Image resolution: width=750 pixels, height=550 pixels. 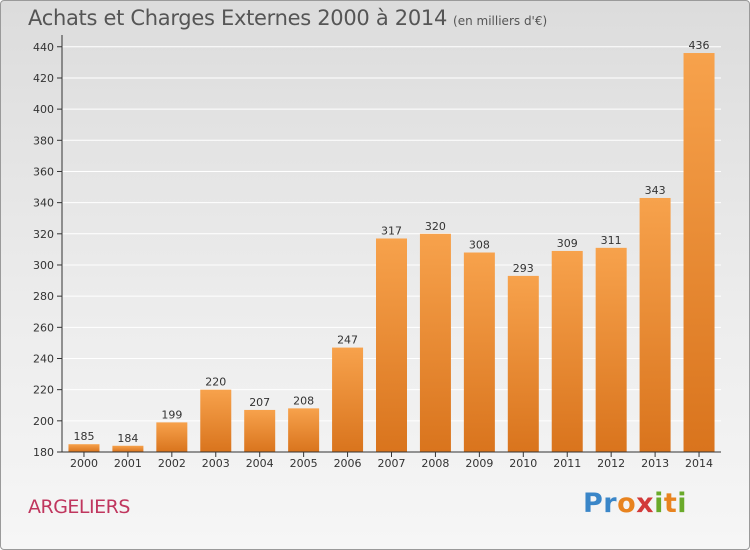 I want to click on x-tick-label: 2004, so click(x=260, y=463).